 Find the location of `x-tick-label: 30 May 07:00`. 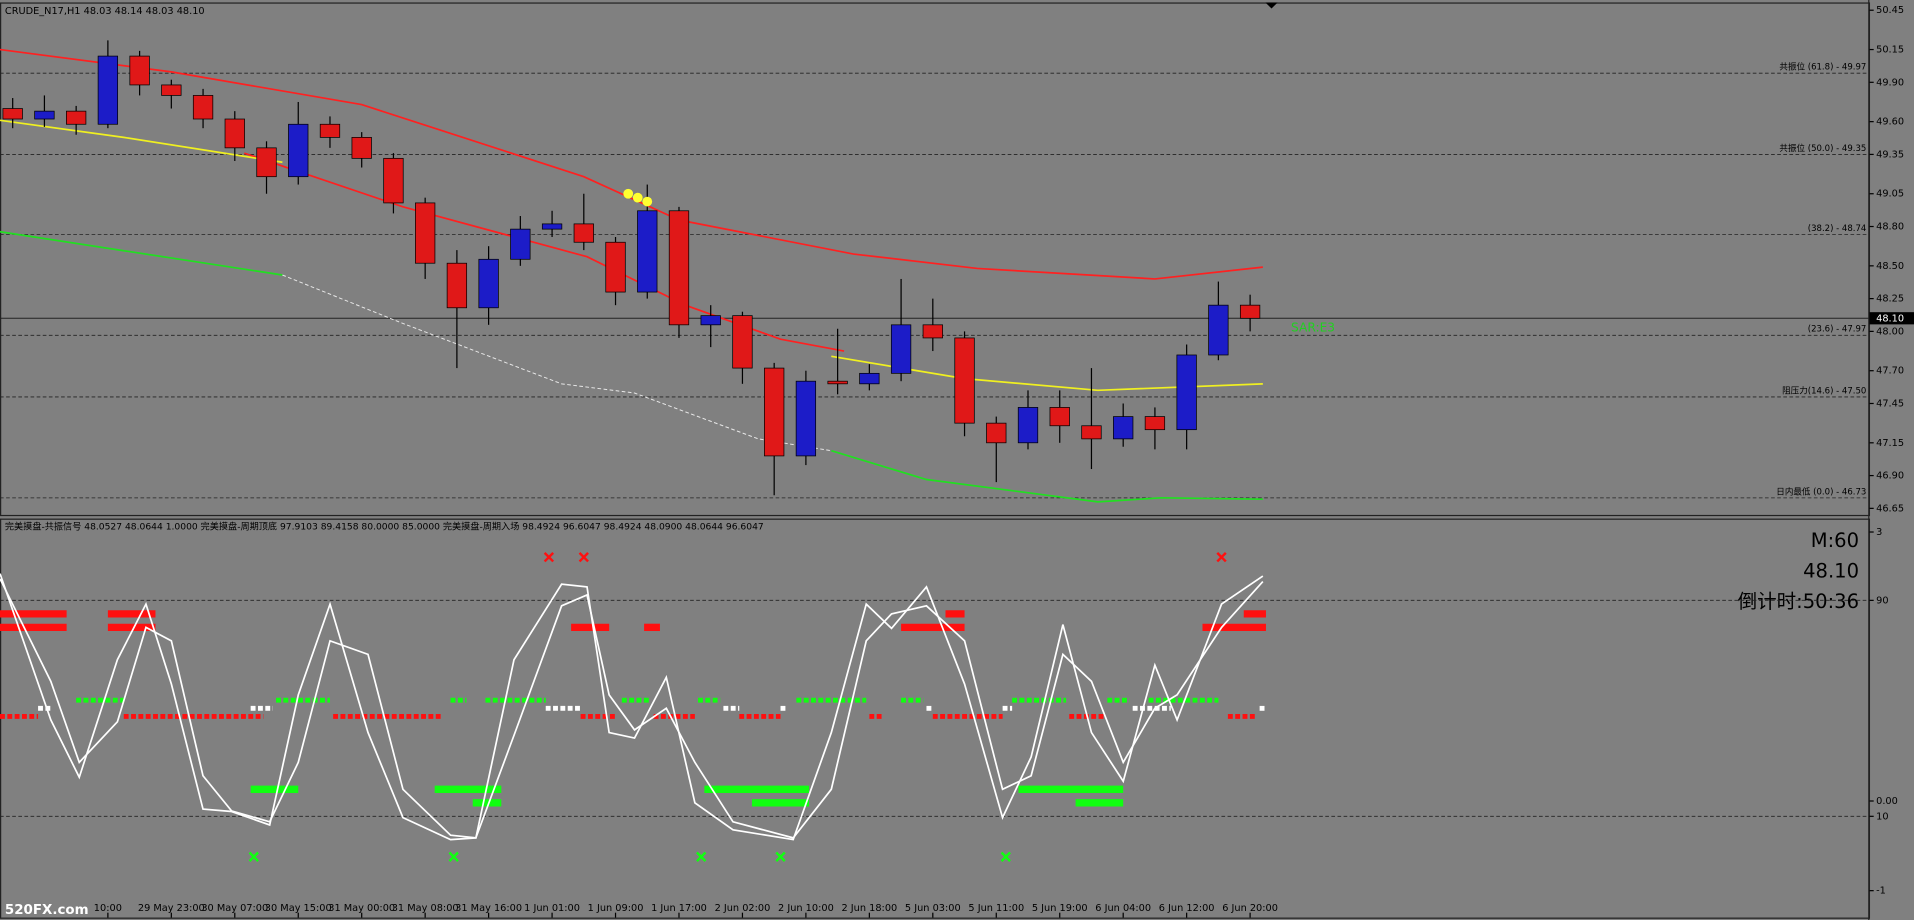

x-tick-label: 30 May 07:00 is located at coordinates (234, 908).